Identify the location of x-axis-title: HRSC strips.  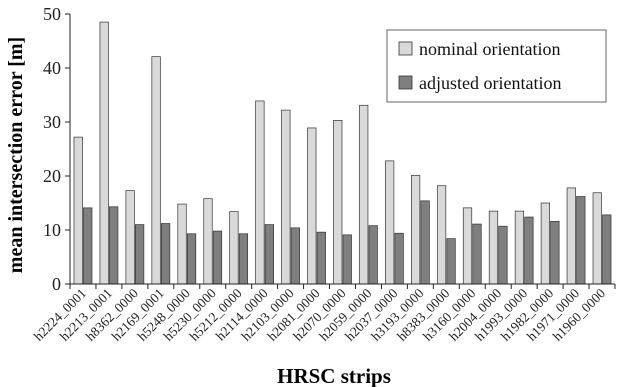
(334, 375).